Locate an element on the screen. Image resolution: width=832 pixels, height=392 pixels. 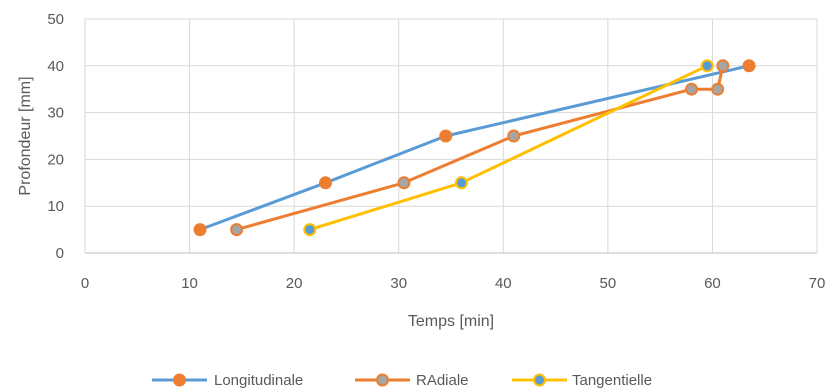
y-tick-label: 30 is located at coordinates (55, 113).